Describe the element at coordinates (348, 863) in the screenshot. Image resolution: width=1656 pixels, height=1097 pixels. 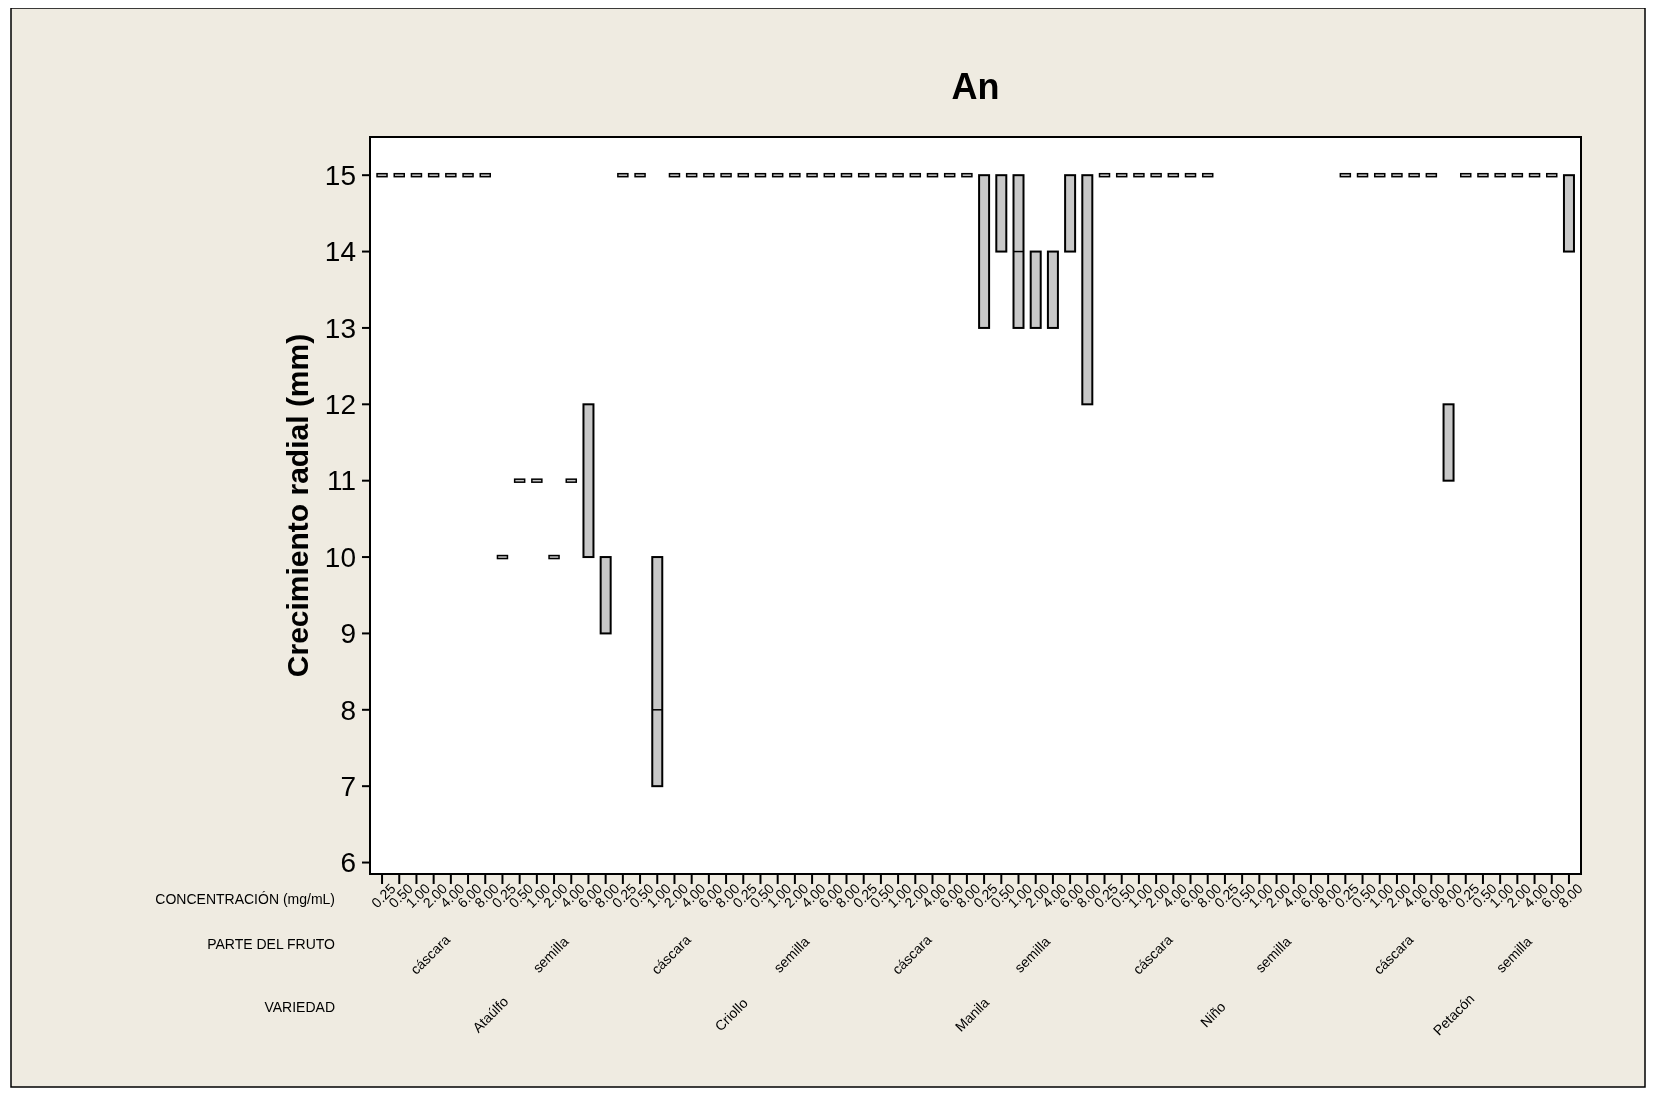
I see `y-tick-label: 6` at that location.